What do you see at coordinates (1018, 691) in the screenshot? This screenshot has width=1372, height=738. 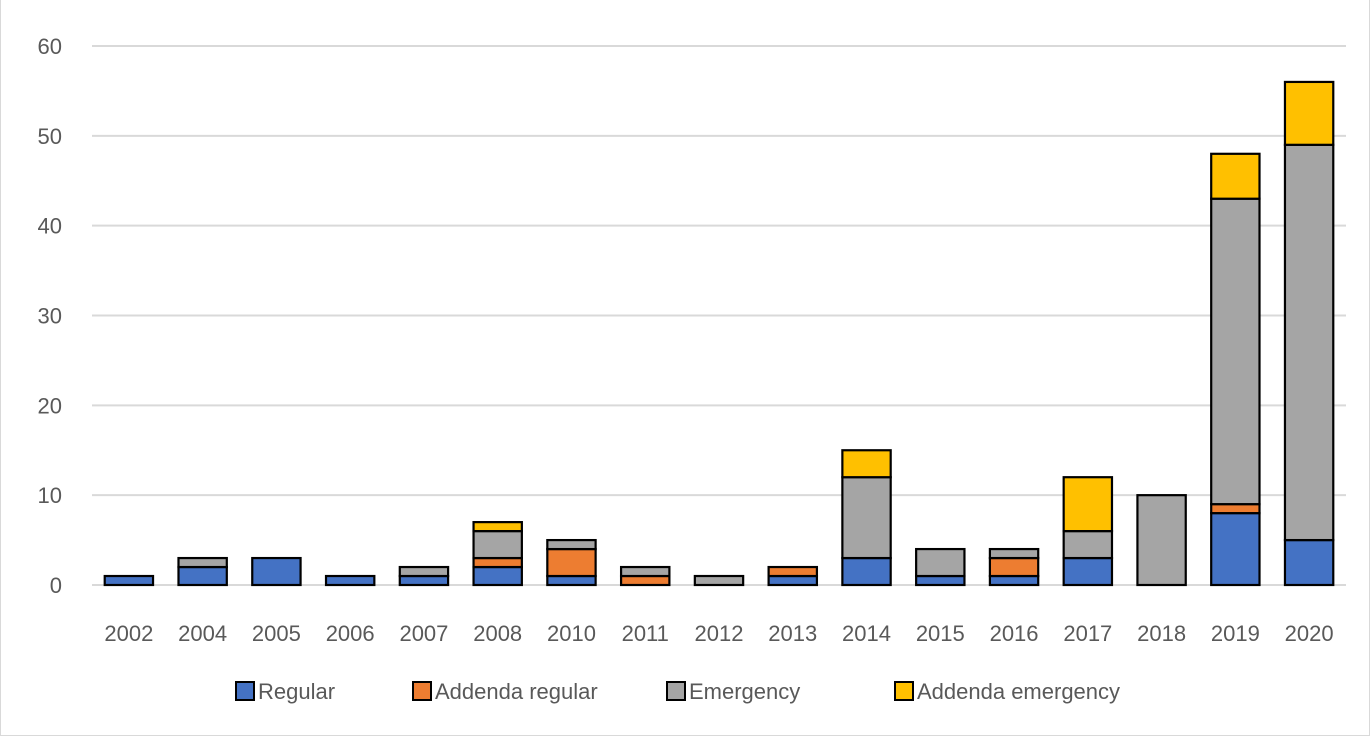 I see `legend-label: Addenda emergency` at bounding box center [1018, 691].